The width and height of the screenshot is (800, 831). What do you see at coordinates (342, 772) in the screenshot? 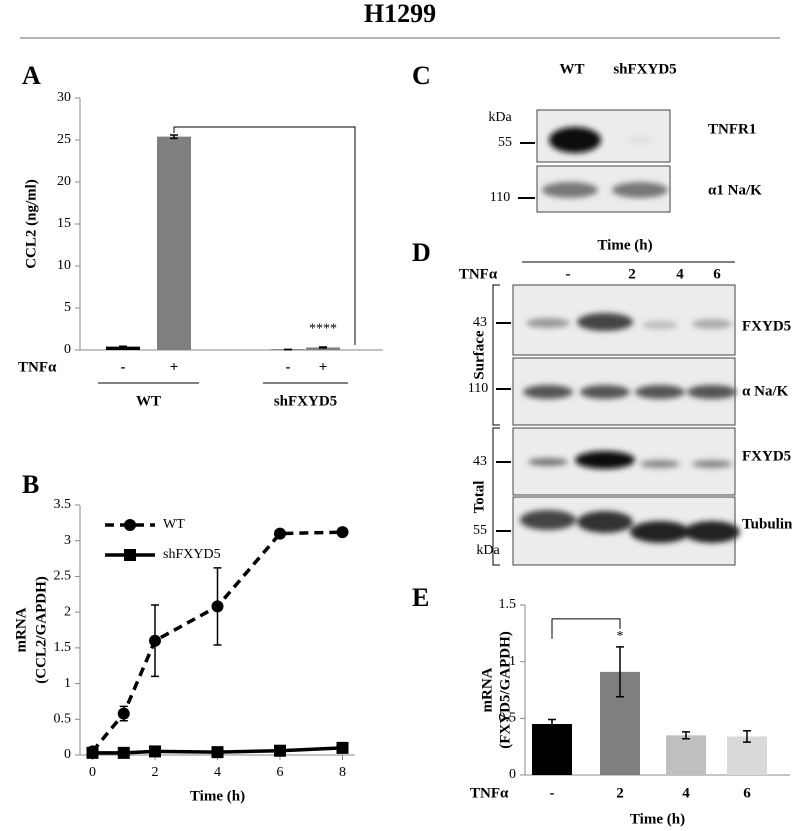
I see `x-tick-label: 8` at bounding box center [342, 772].